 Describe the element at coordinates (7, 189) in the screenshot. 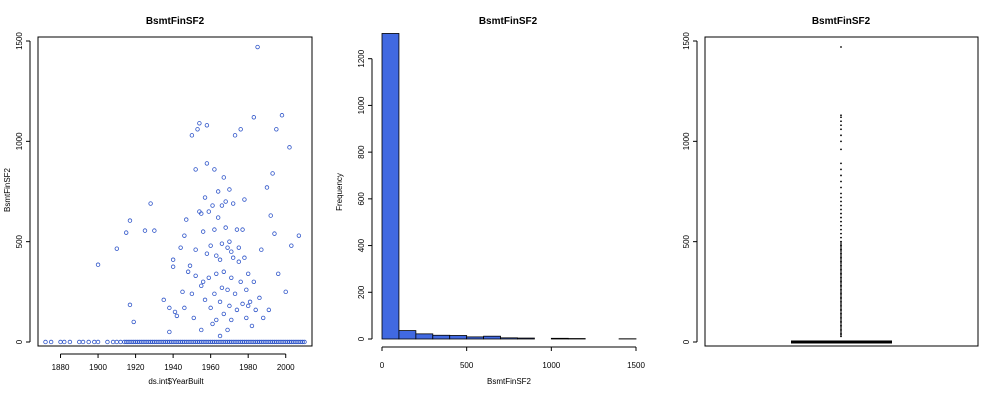

I see `scatter-y-label: BsmtFinSF2` at that location.